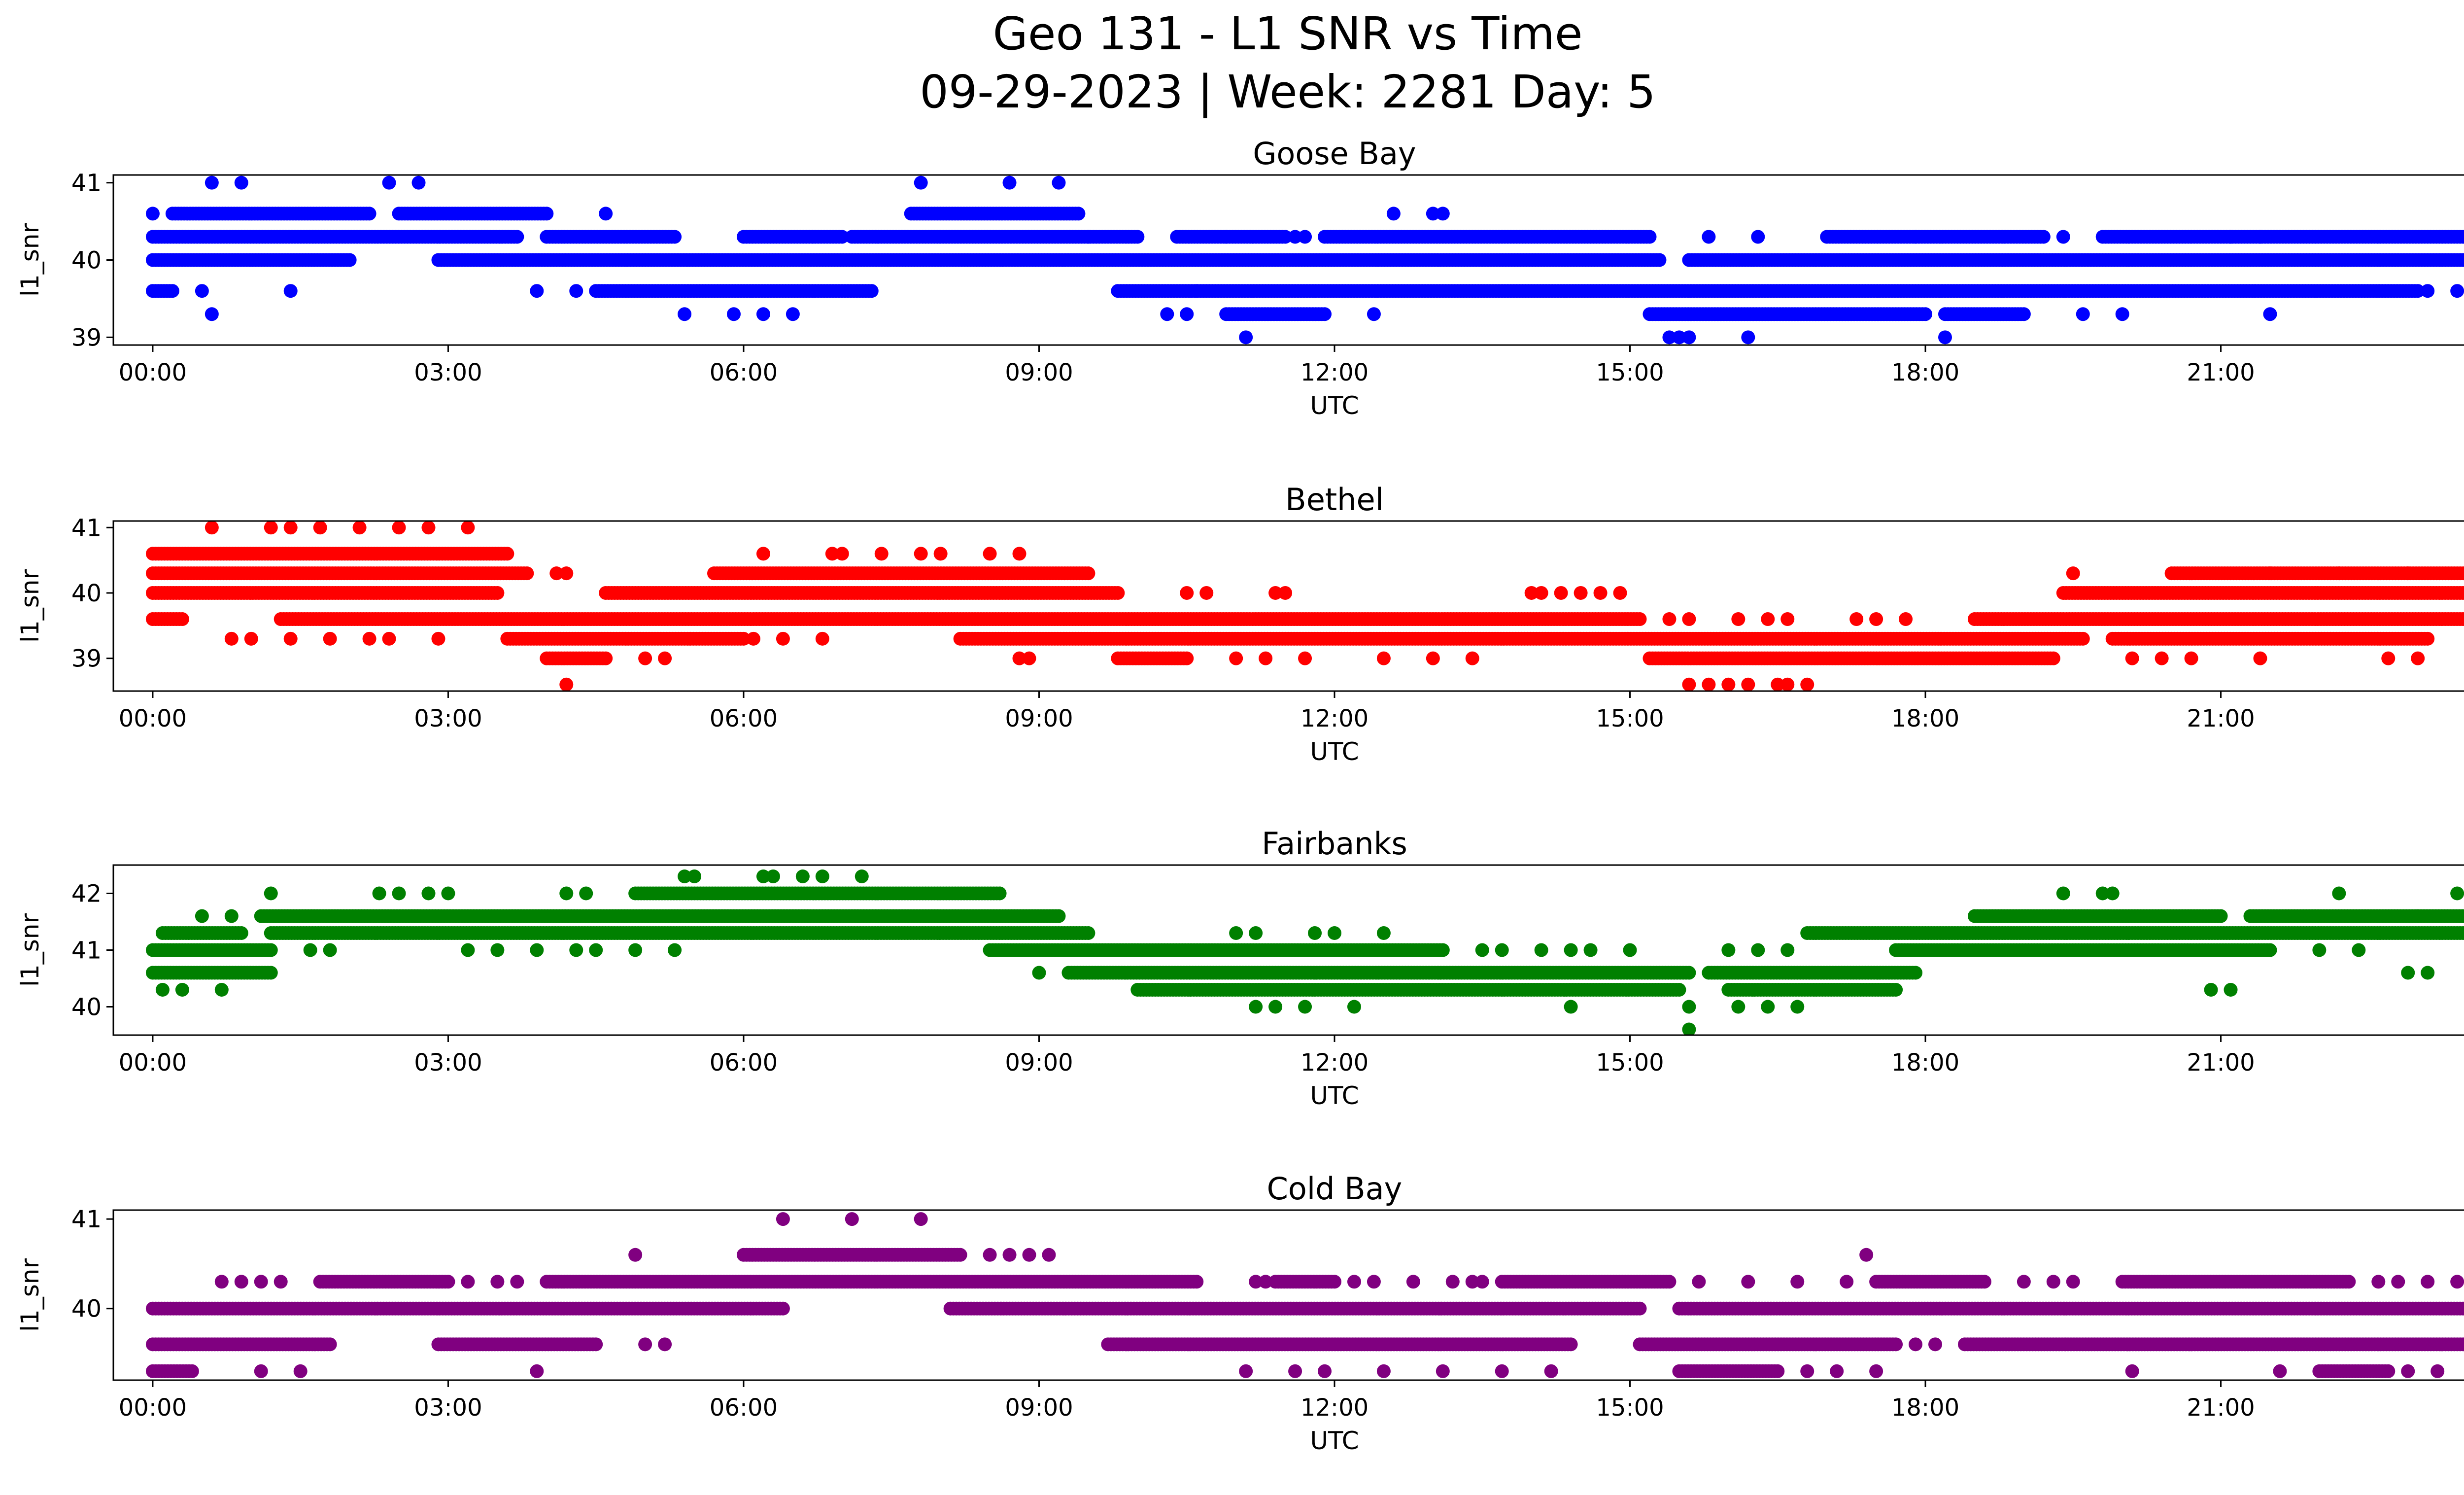 The height and width of the screenshot is (1495, 2464). I want to click on bethel-x-tick-label: 06:00, so click(744, 718).